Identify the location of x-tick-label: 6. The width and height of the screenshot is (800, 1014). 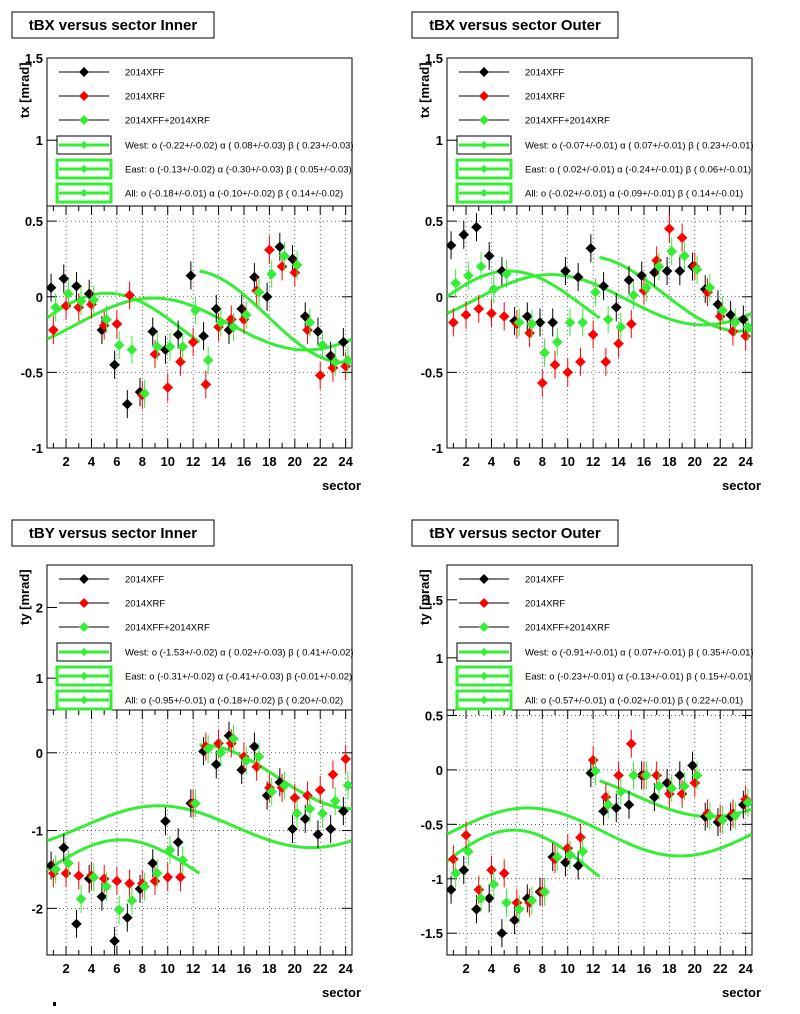
(516, 461).